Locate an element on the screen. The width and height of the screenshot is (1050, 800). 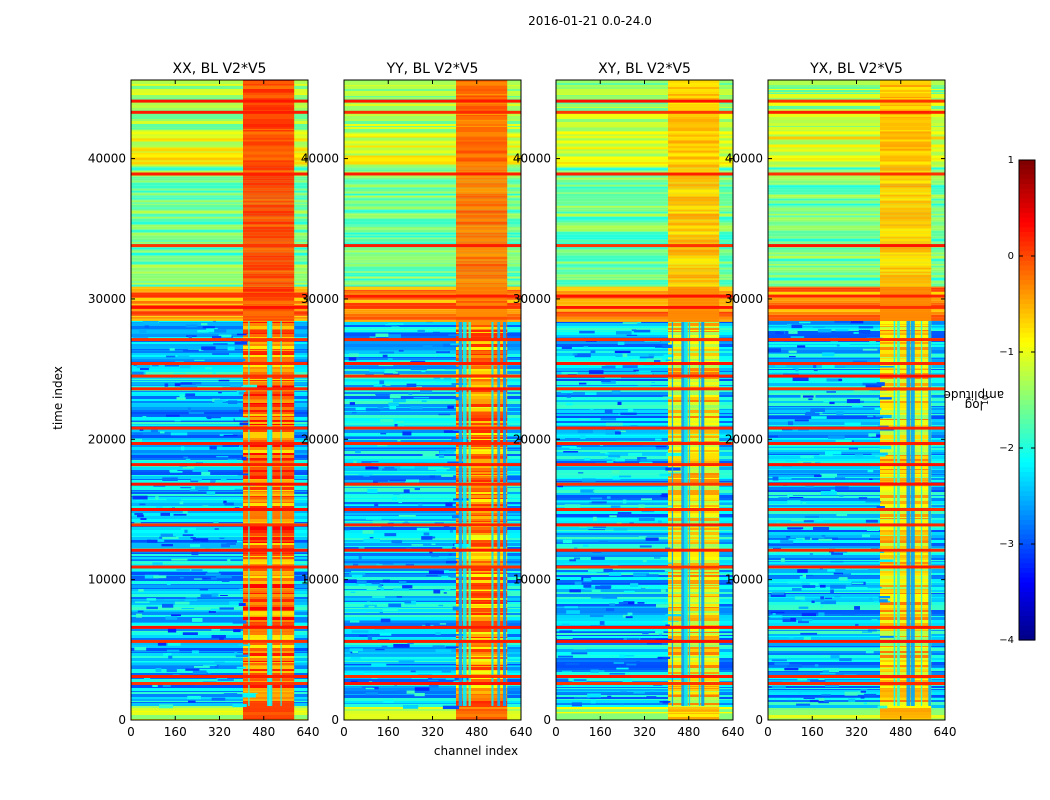
colorbar-frame is located at coordinates (1027, 400).